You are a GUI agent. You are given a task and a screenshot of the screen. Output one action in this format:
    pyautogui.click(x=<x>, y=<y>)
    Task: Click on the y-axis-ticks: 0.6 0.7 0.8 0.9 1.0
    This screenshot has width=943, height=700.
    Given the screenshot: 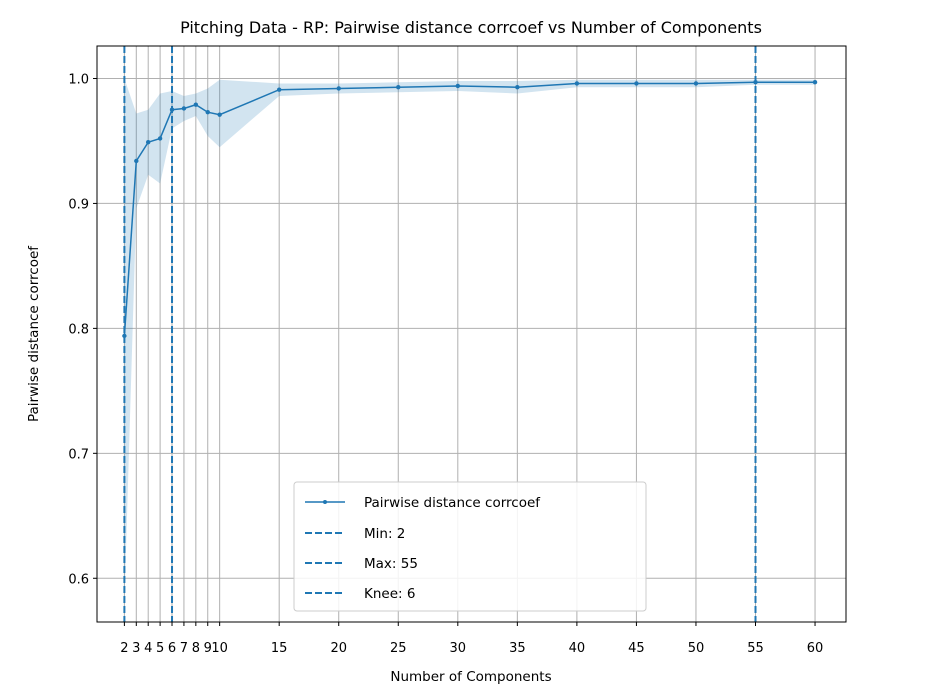 What is the action you would take?
    pyautogui.click(x=82, y=329)
    